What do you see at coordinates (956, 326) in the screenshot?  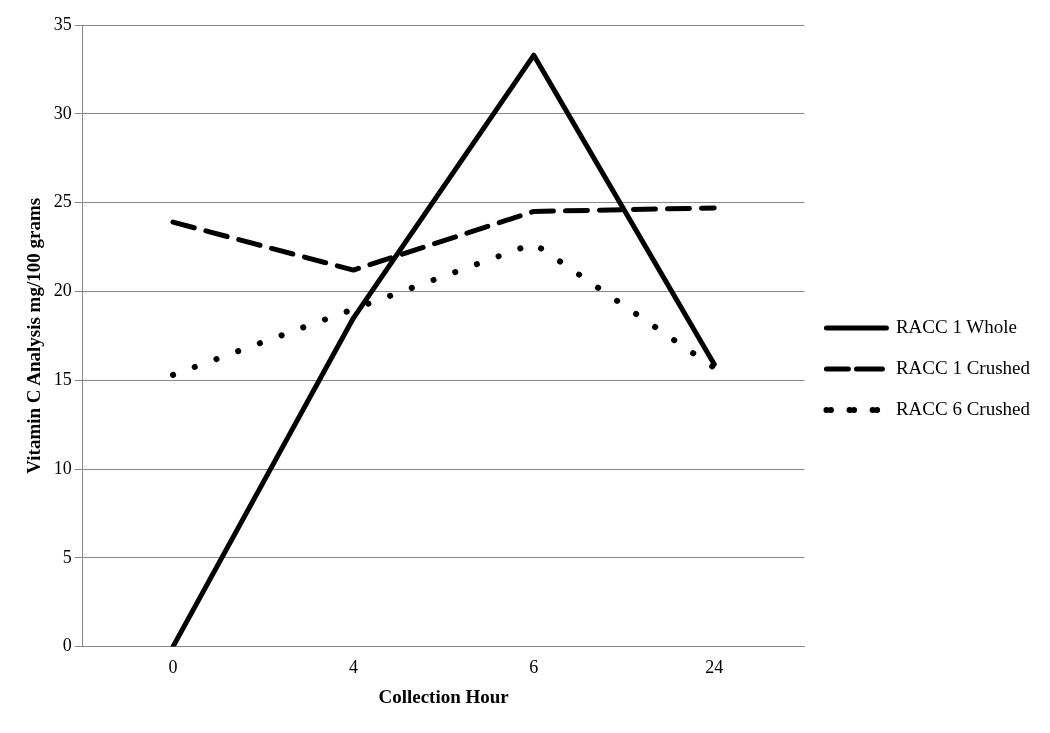 I see `legend-label: RACC 1 Whole` at bounding box center [956, 326].